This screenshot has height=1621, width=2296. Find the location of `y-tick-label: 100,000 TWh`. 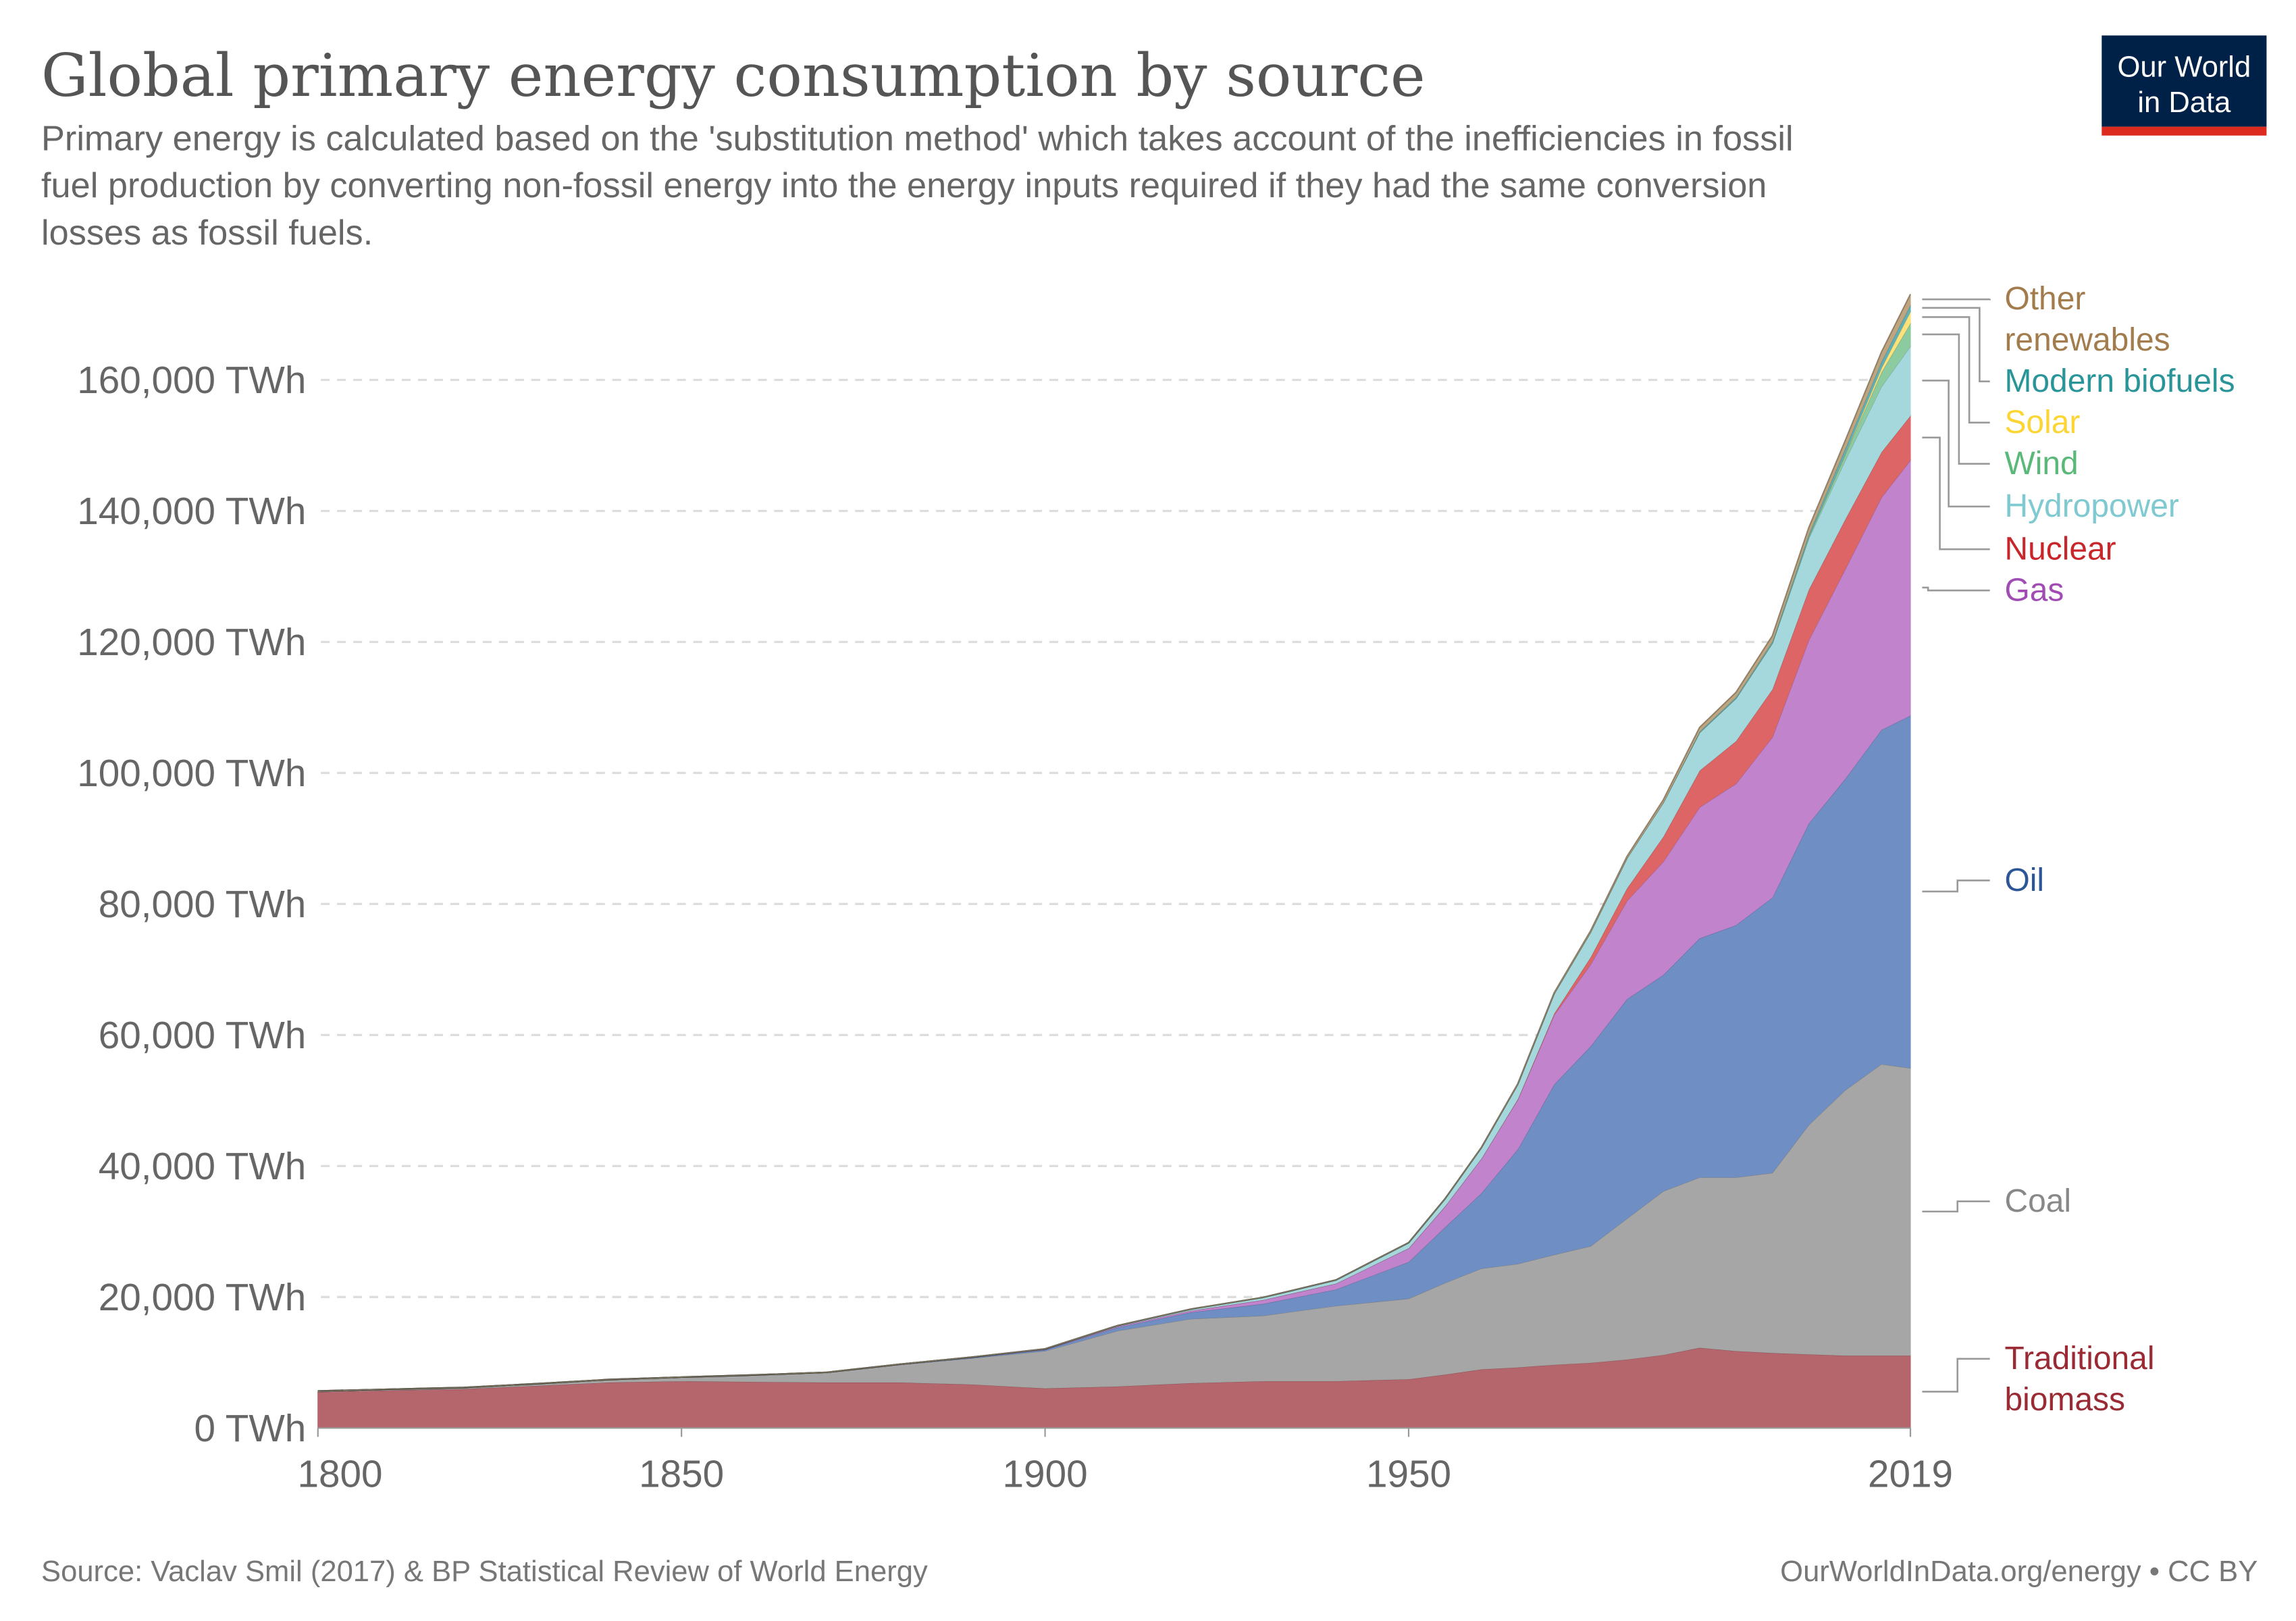

y-tick-label: 100,000 TWh is located at coordinates (191, 773).